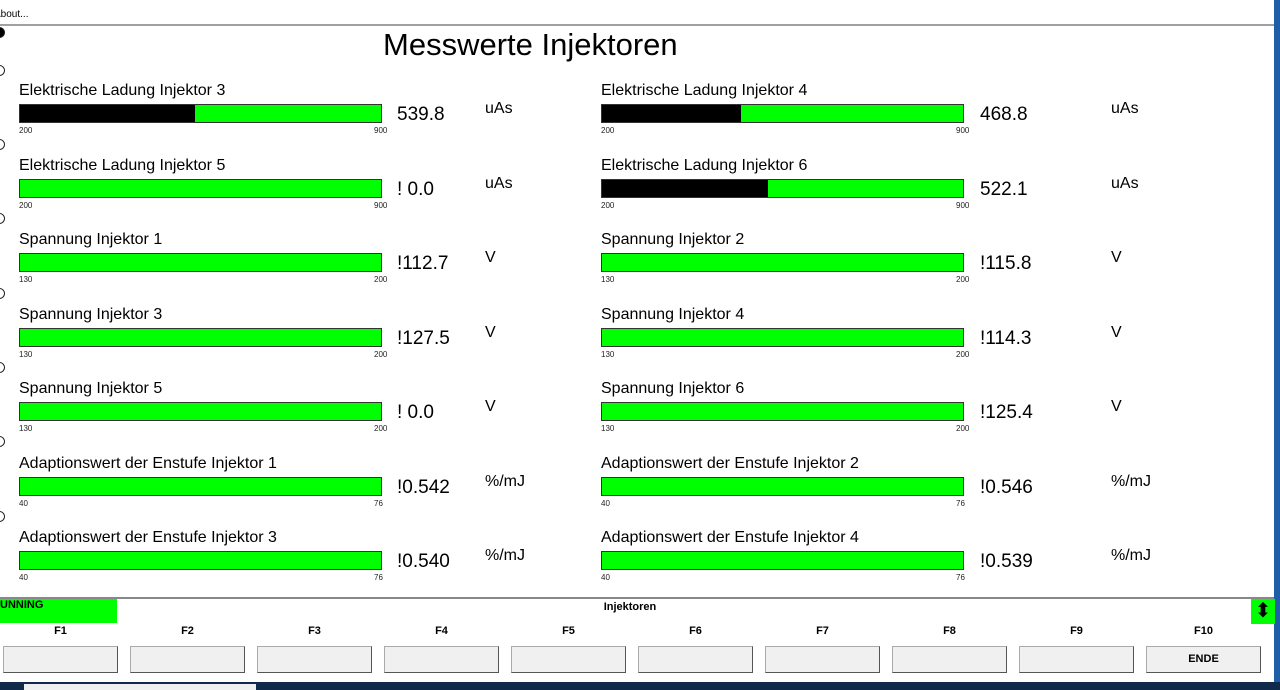  I want to click on fkey-button-f3, so click(314, 659).